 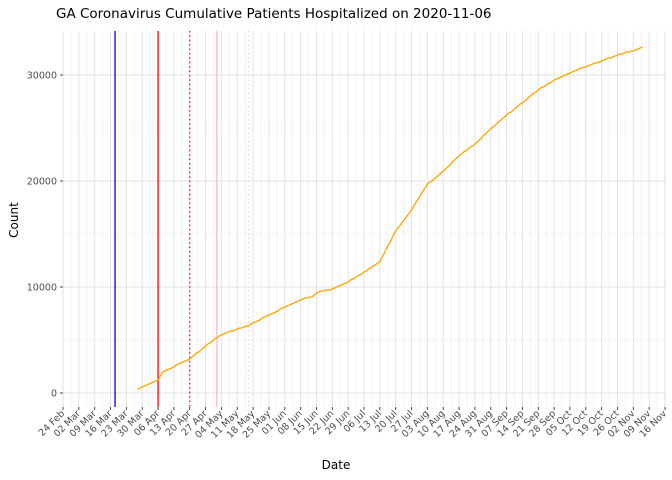 What do you see at coordinates (42, 182) in the screenshot?
I see `y-tick-label: 20000` at bounding box center [42, 182].